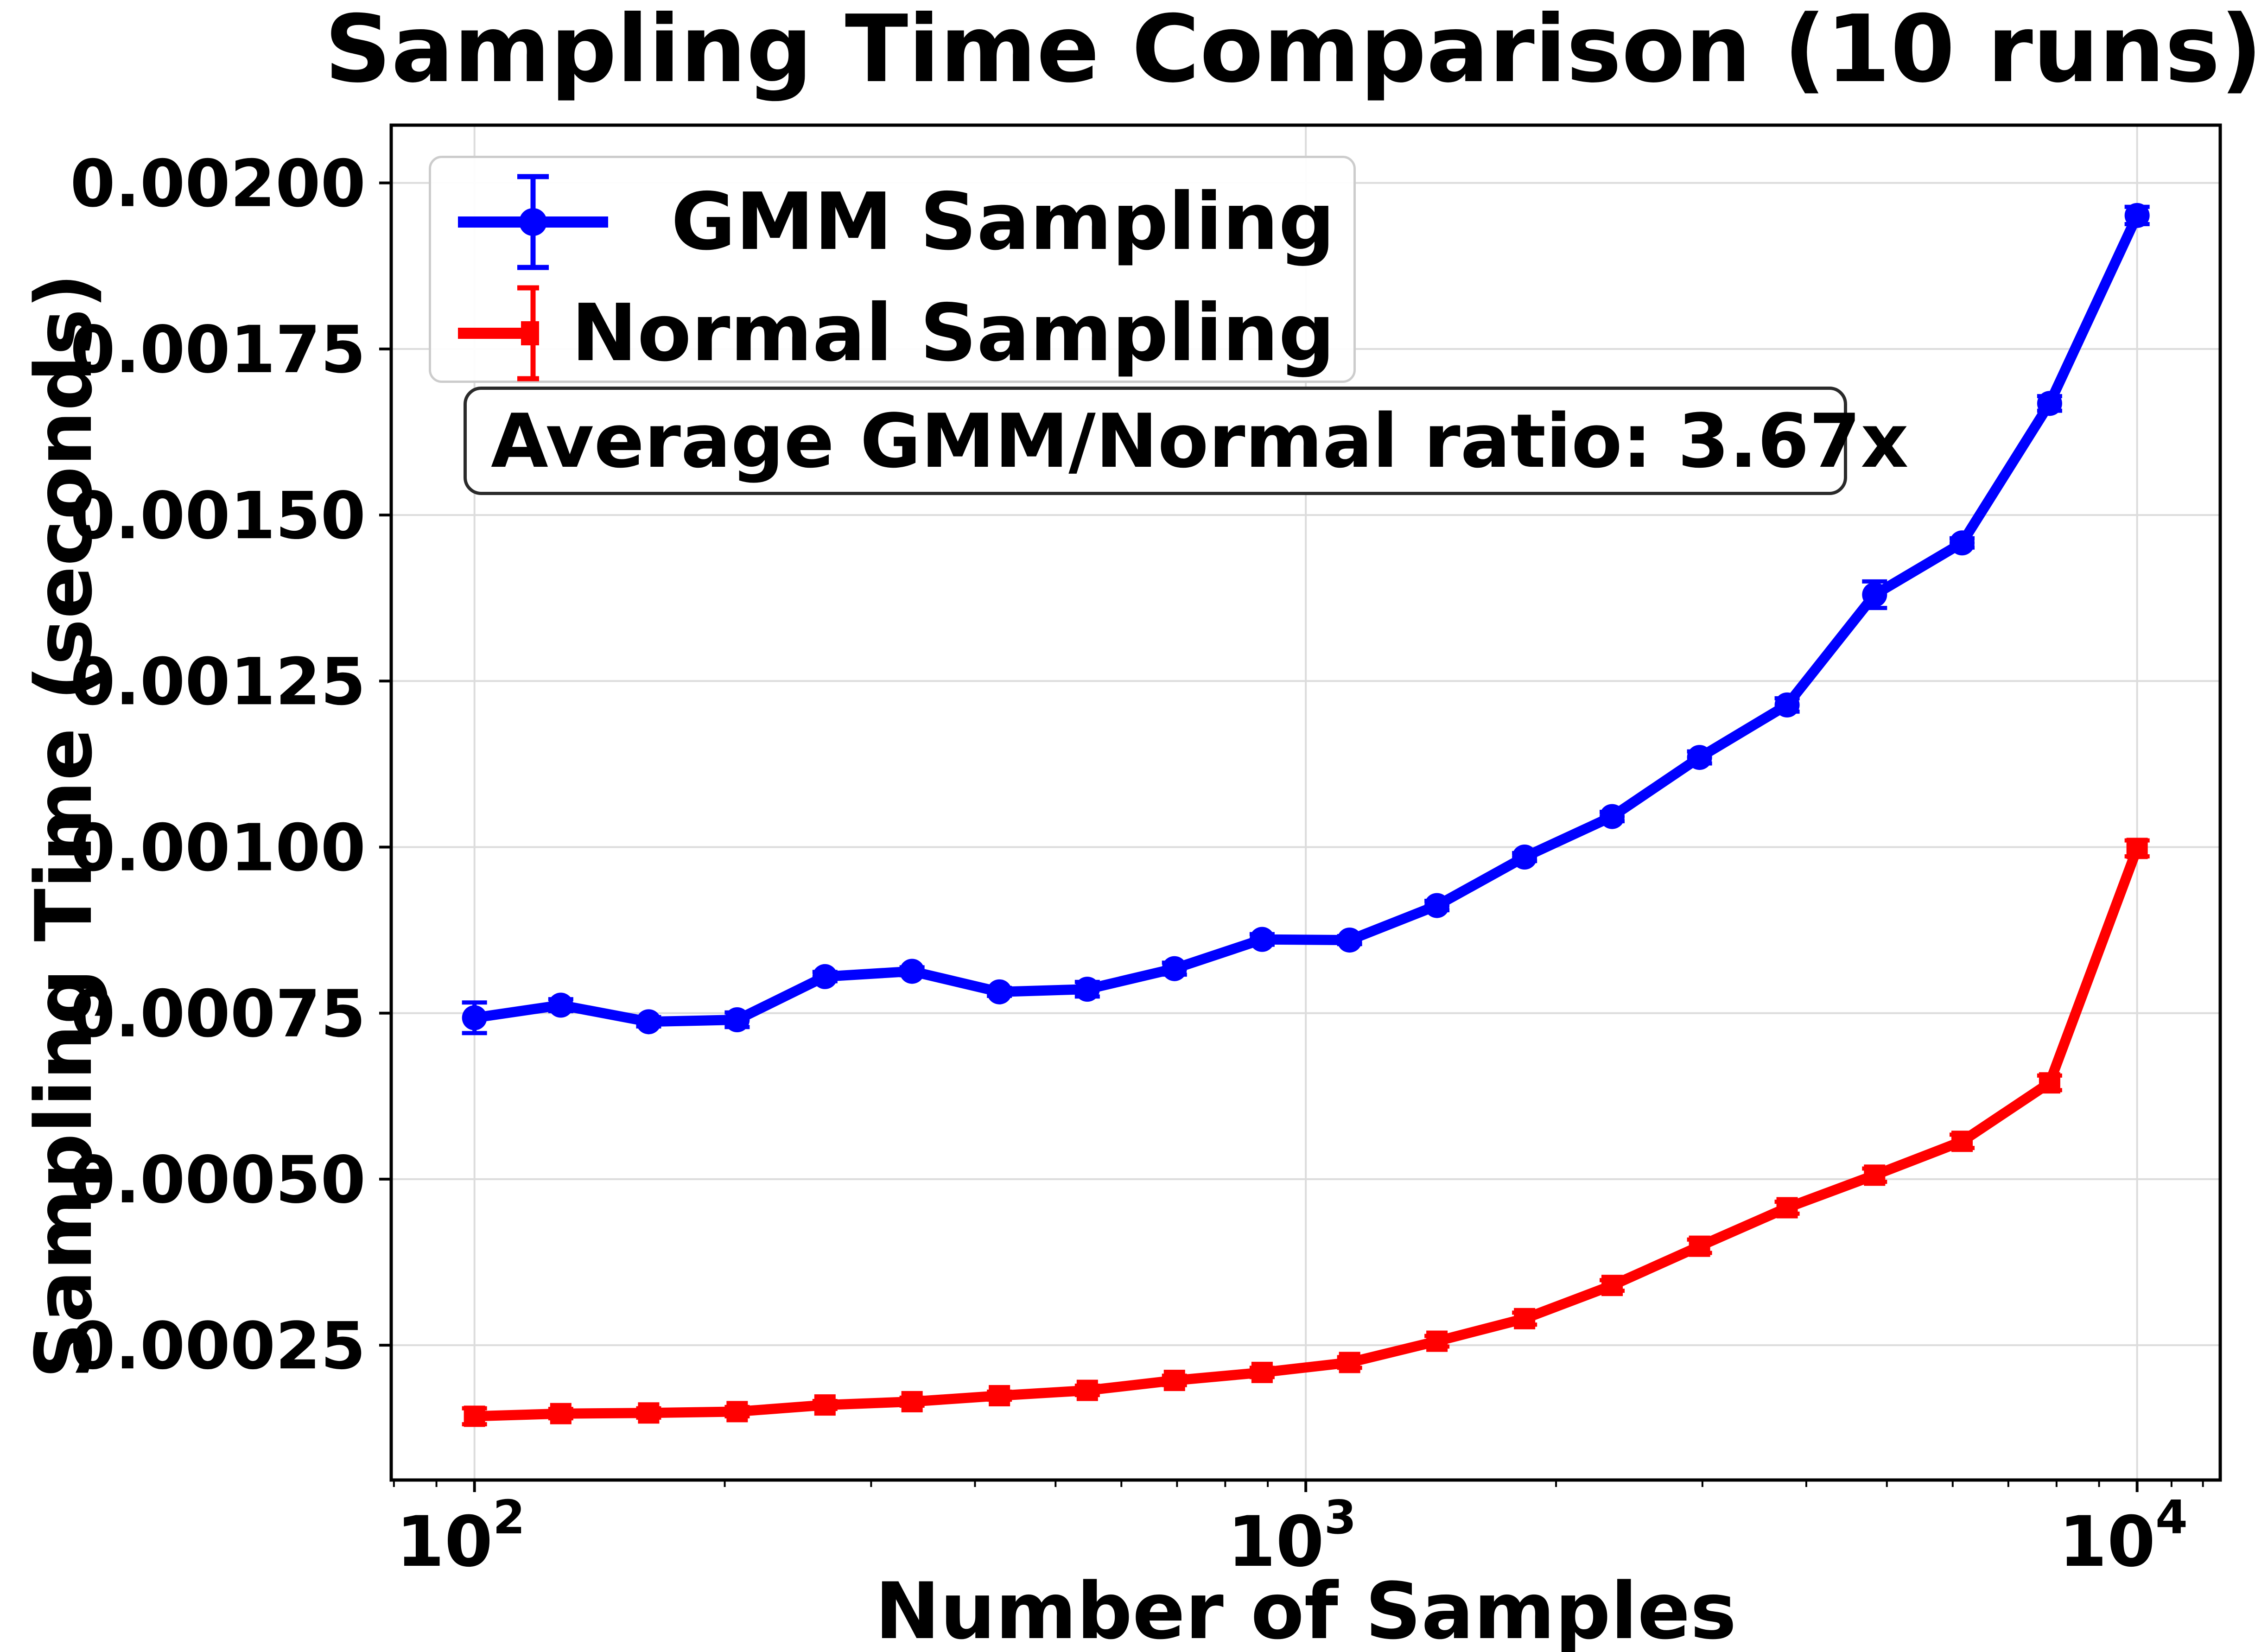 The width and height of the screenshot is (2255, 1652). Describe the element at coordinates (953, 333) in the screenshot. I see `legend-label-normal: Normal Sampling` at that location.